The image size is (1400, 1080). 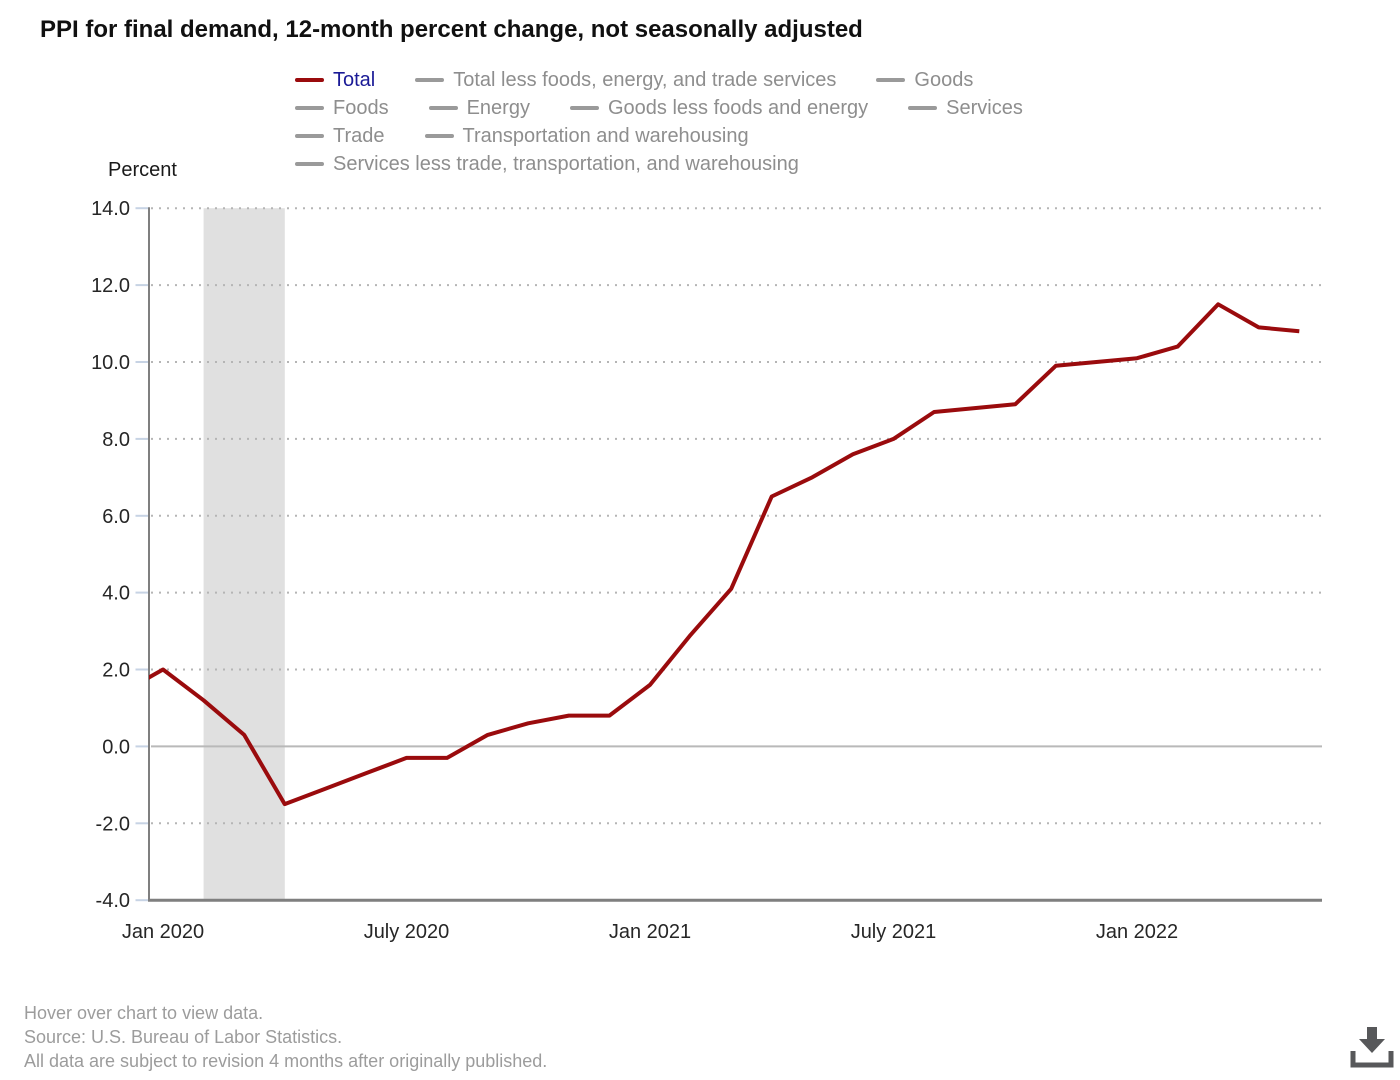 I want to click on x-tick-label: Jan 2021, so click(x=650, y=932).